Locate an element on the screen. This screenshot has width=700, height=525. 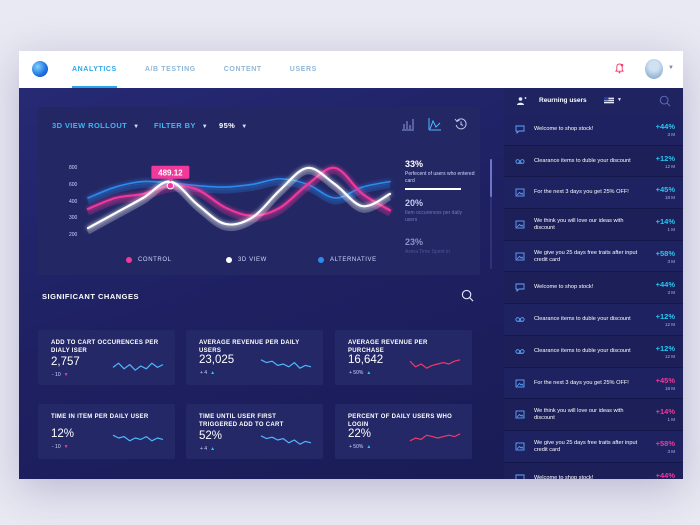
notification-text: For the next 3 days you get 25% OFF! is located at coordinates (581, 382).